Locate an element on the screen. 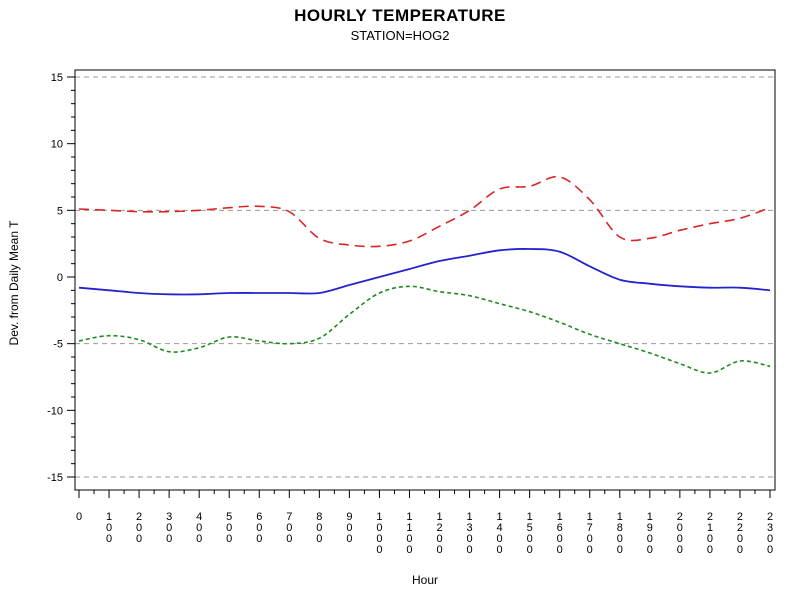 This screenshot has height=600, width=800. series-blue-solid-line is located at coordinates (424, 272).